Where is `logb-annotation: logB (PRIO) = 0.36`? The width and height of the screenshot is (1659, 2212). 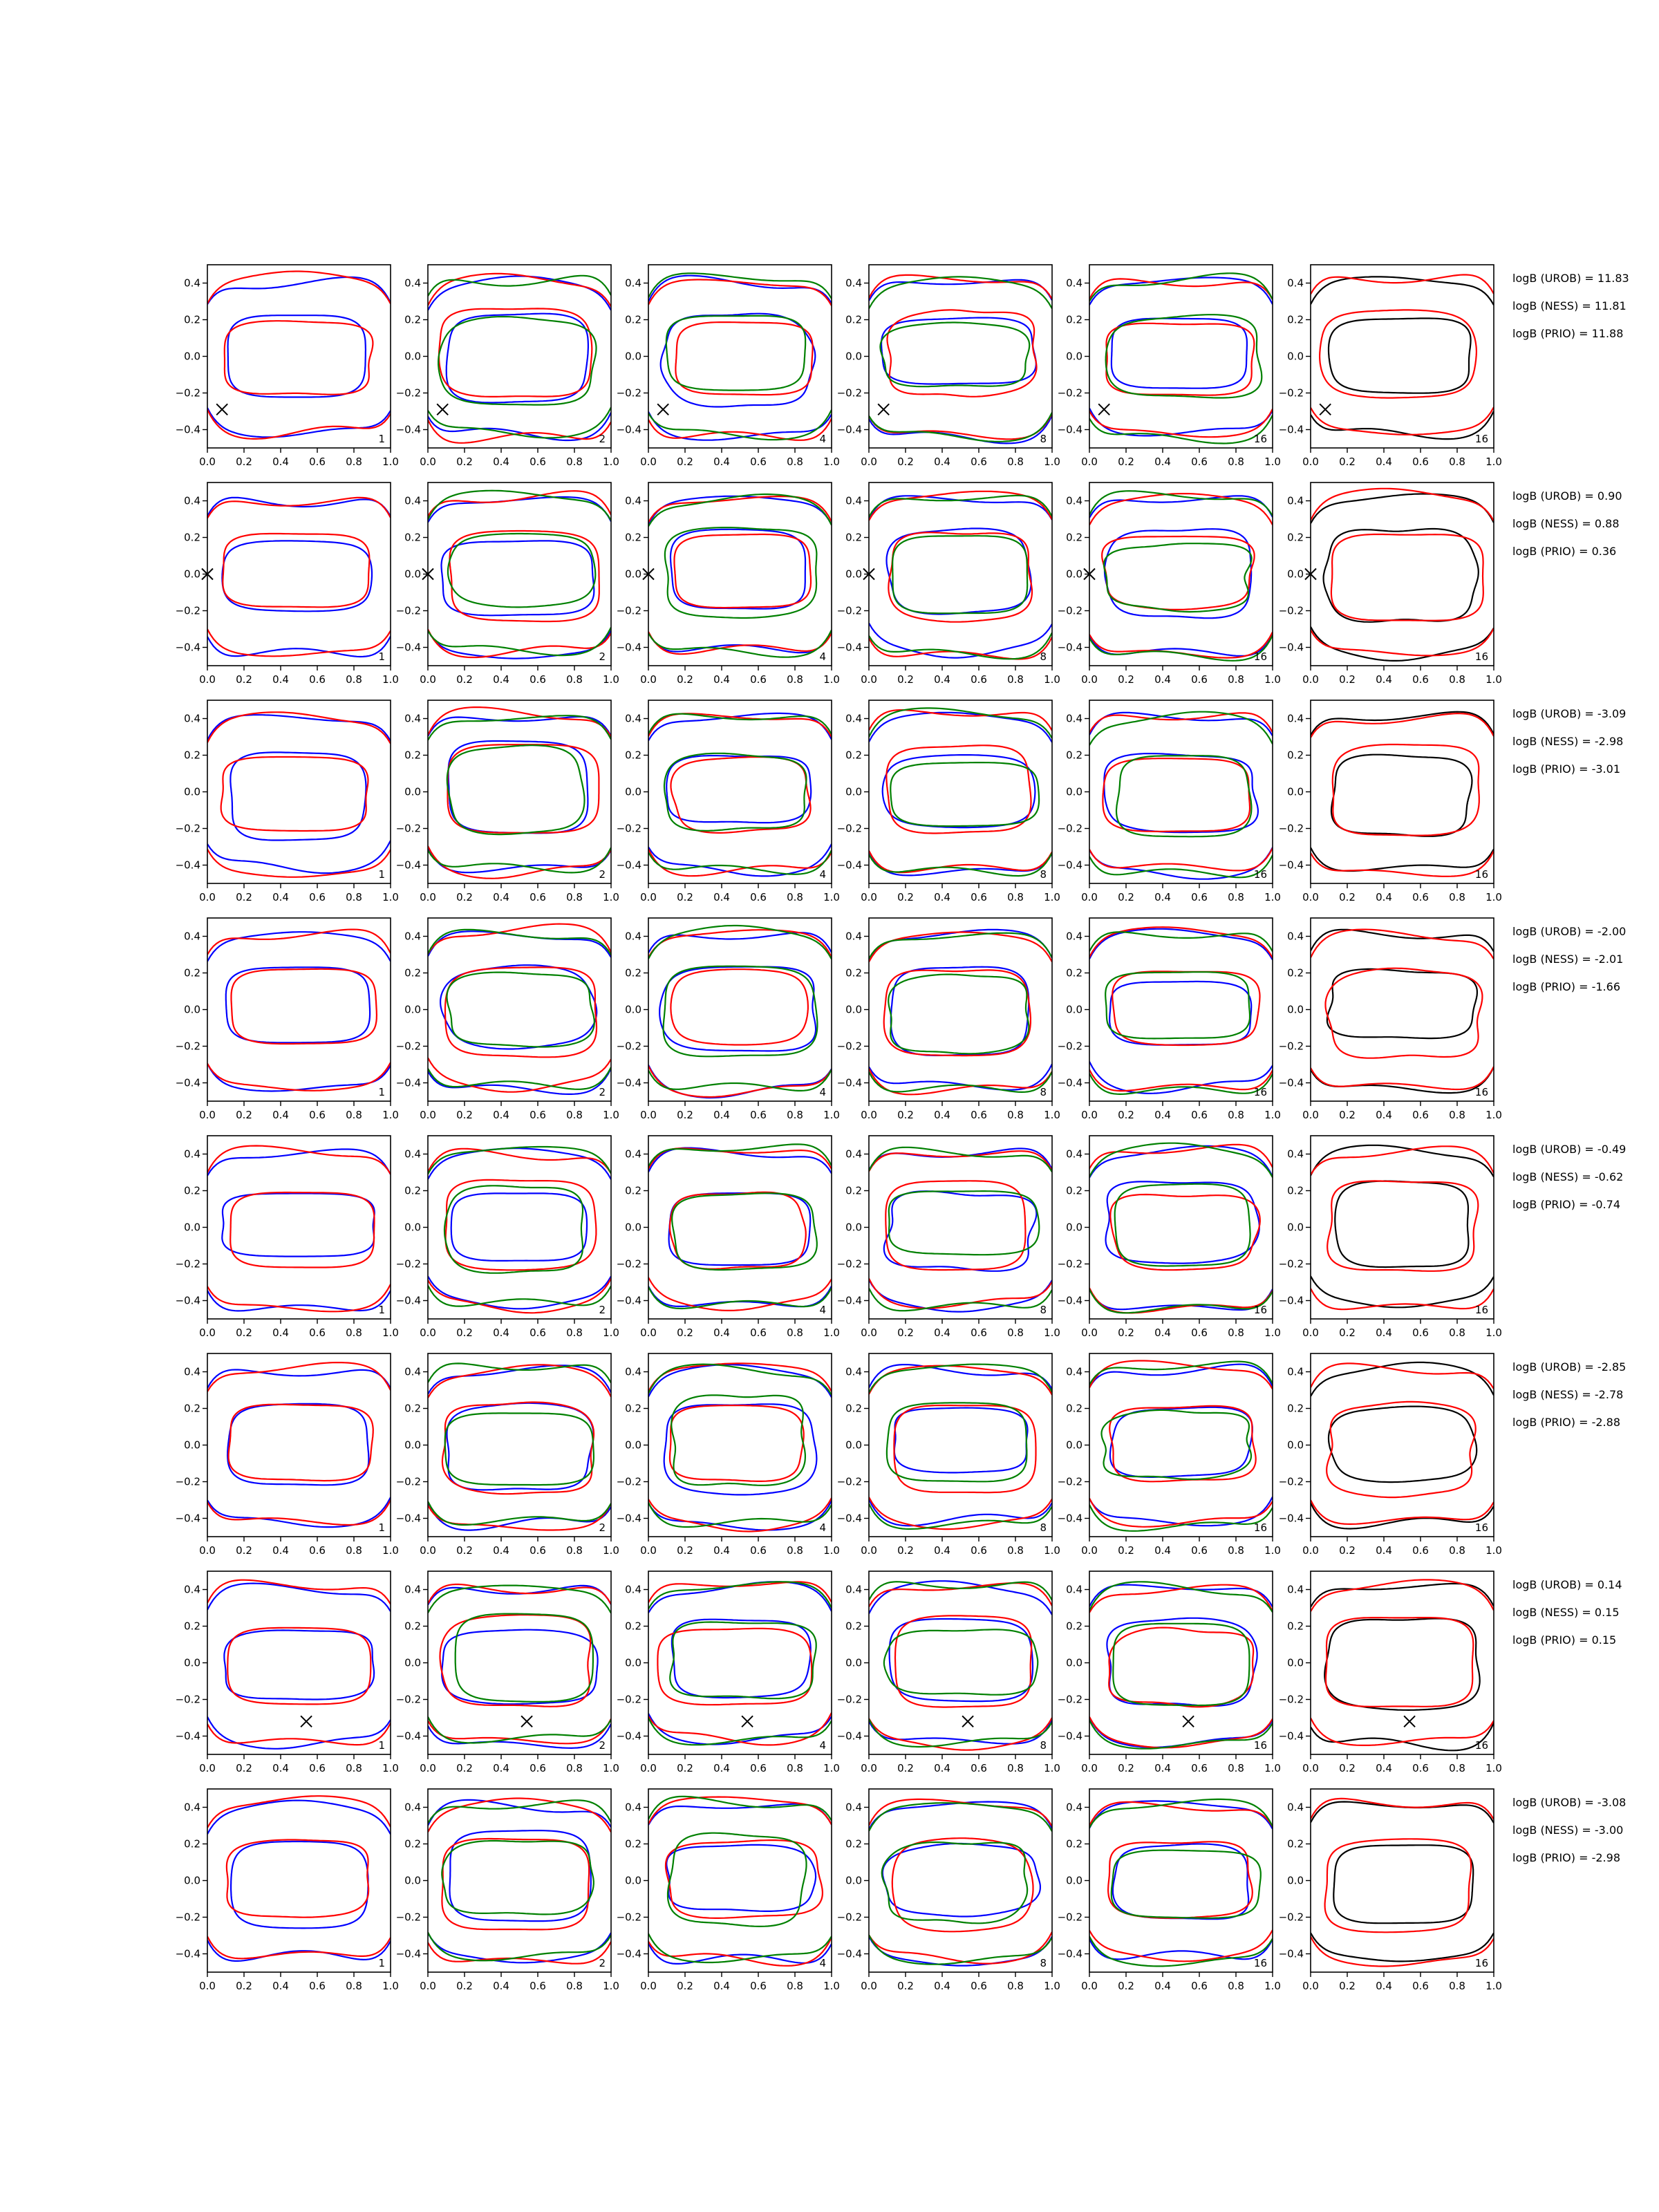 logb-annotation: logB (PRIO) = 0.36 is located at coordinates (1564, 551).